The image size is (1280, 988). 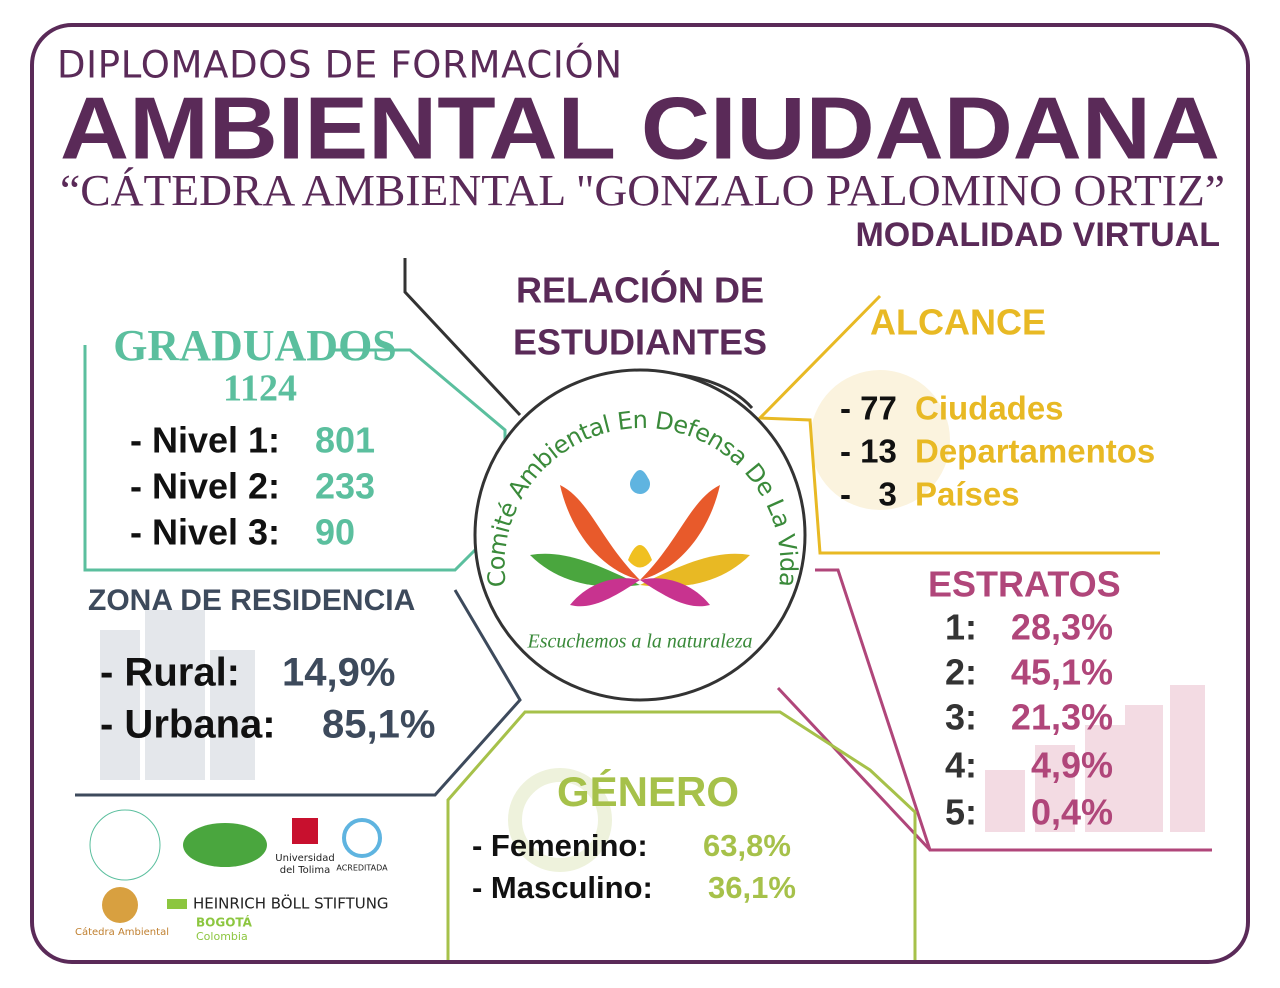 What do you see at coordinates (747, 845) in the screenshot?
I see `genero-value: 63,8%` at bounding box center [747, 845].